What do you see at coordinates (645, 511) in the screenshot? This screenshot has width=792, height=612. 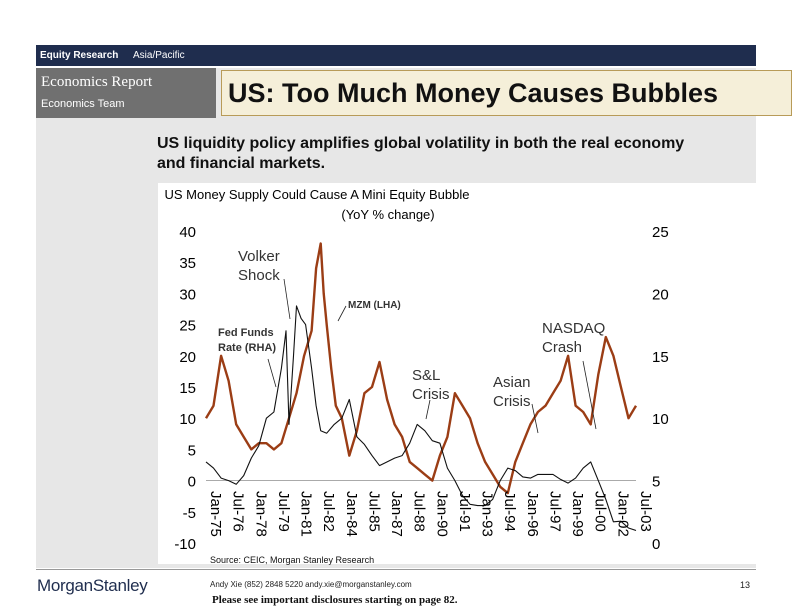 I see `x-tick-label: Jul-03` at bounding box center [645, 511].